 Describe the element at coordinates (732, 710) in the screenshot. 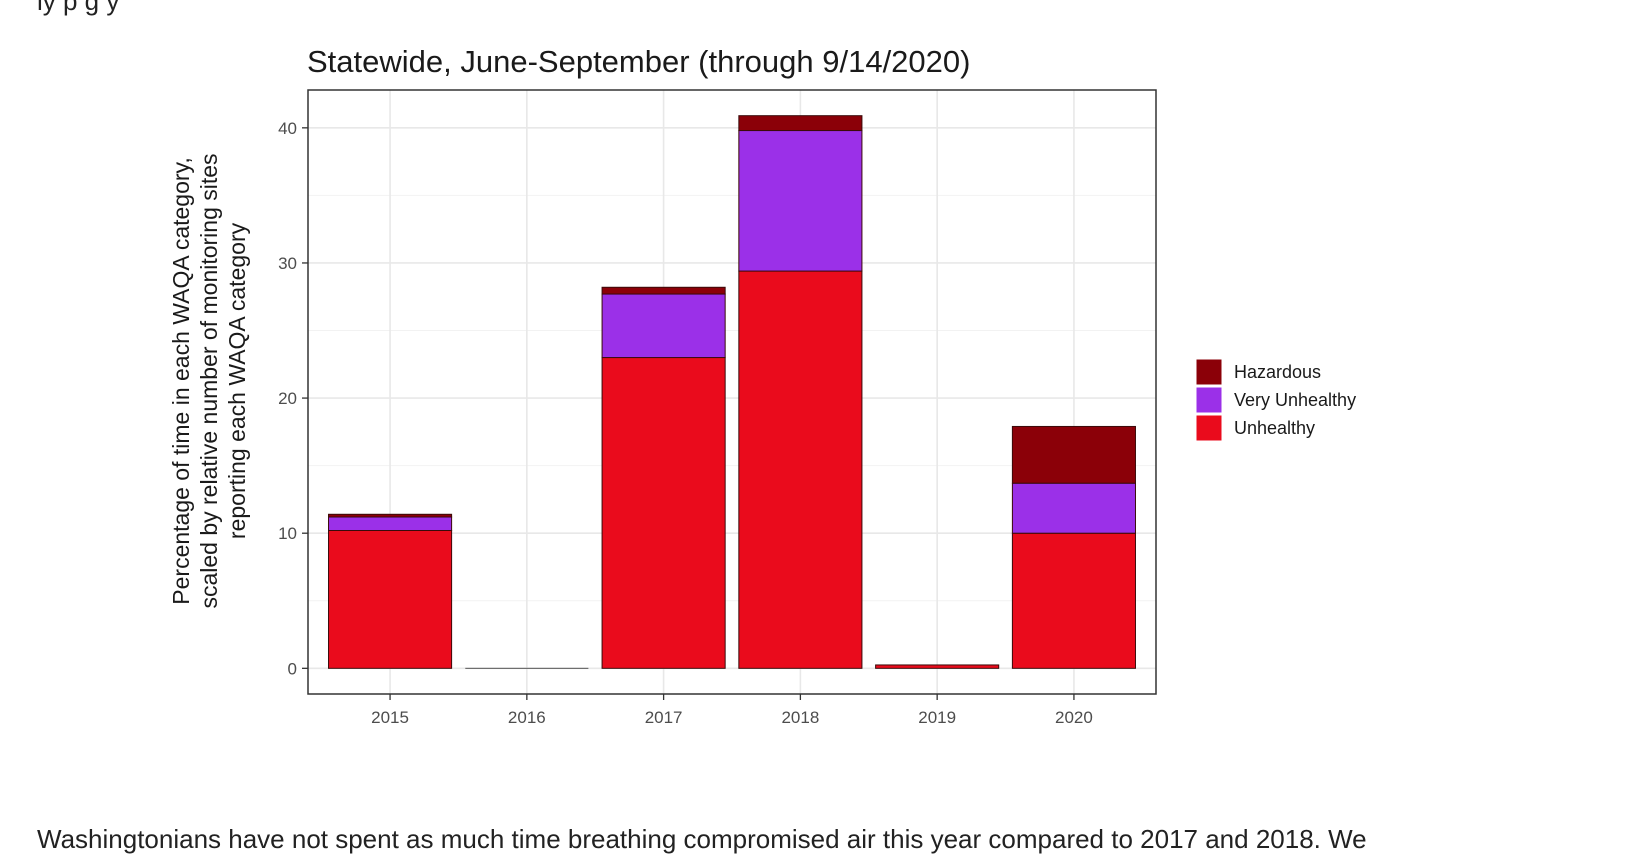

I see `x-axis: 2015 2016 2017 2018 2019 2020` at that location.